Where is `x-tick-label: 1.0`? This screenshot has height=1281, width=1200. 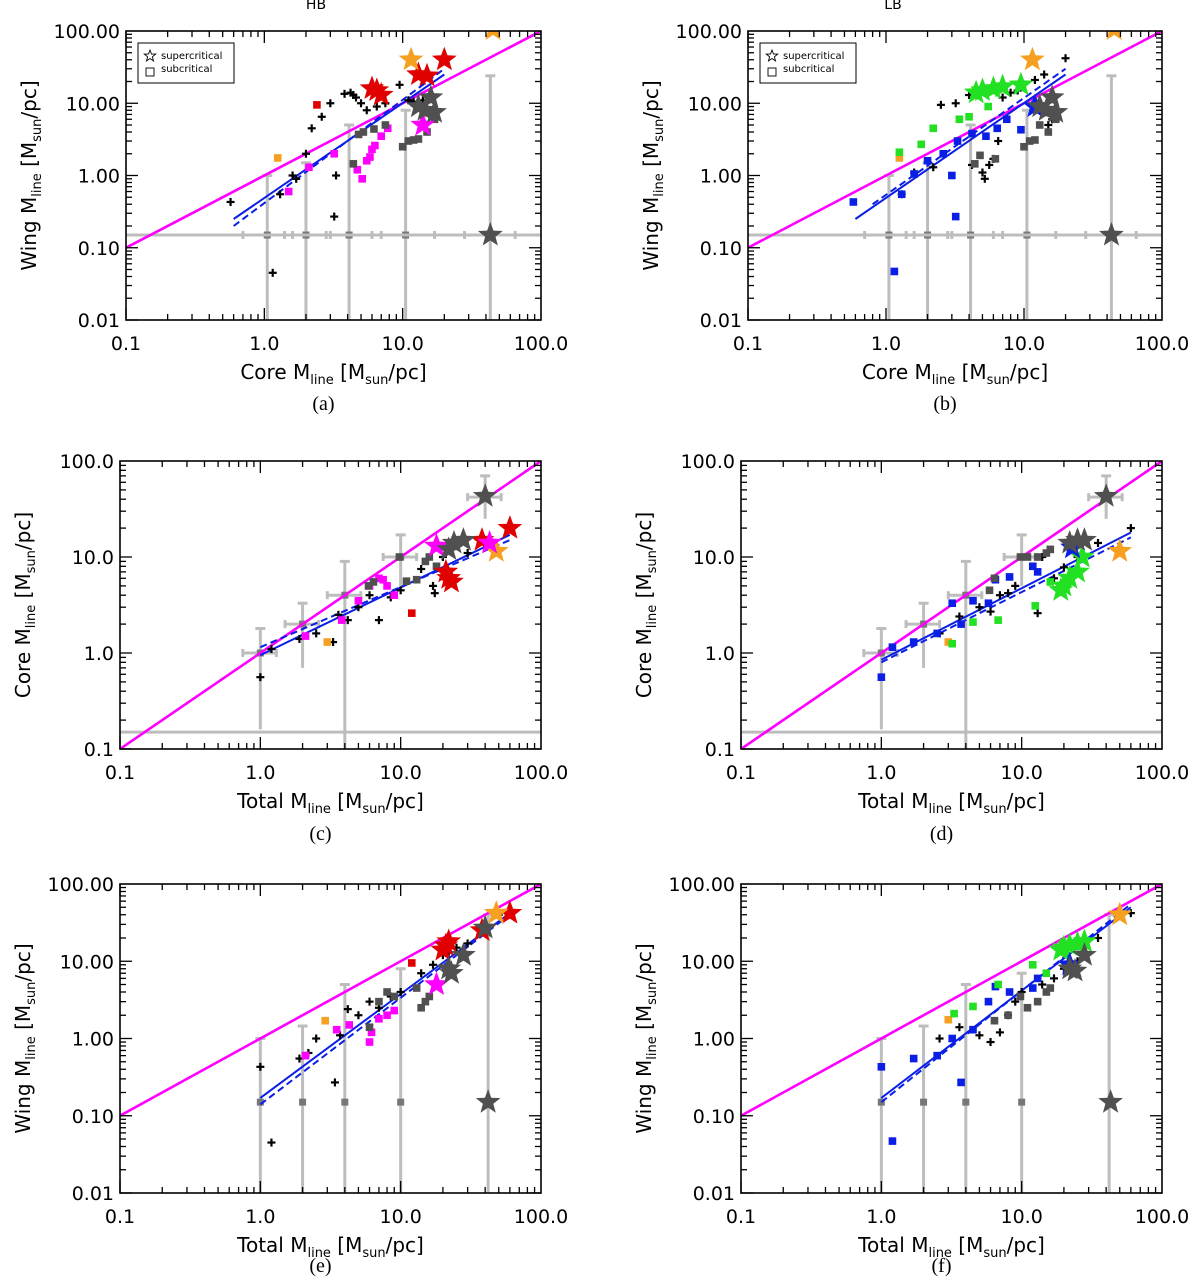
x-tick-label: 1.0 is located at coordinates (260, 1217).